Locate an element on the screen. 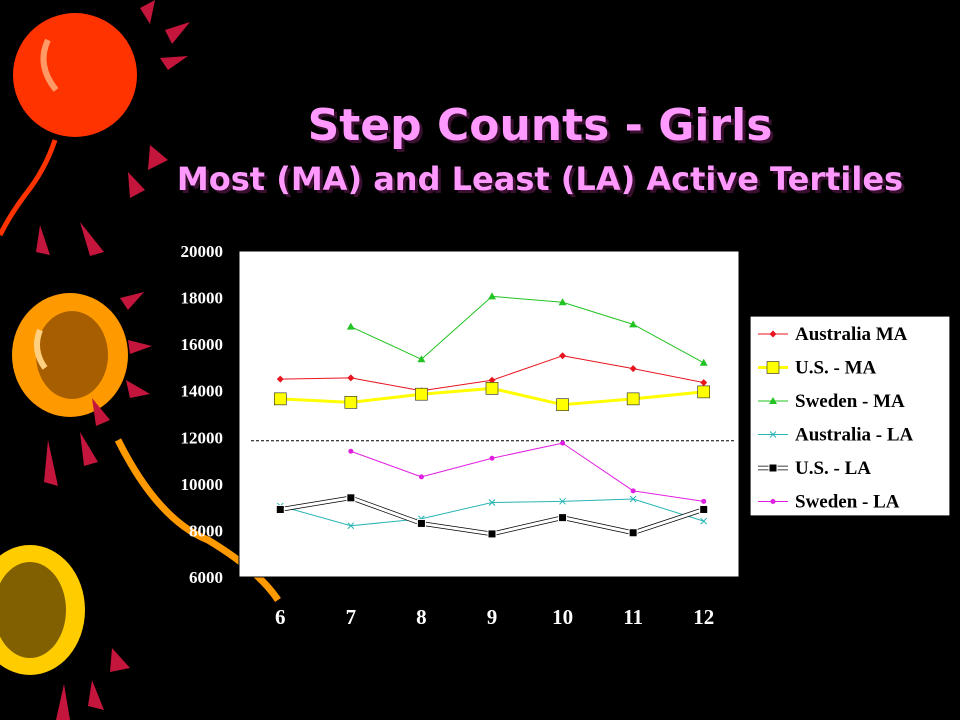  page-subtitle: Most (MA) and Least (LA) Active Tertiles is located at coordinates (540, 179).